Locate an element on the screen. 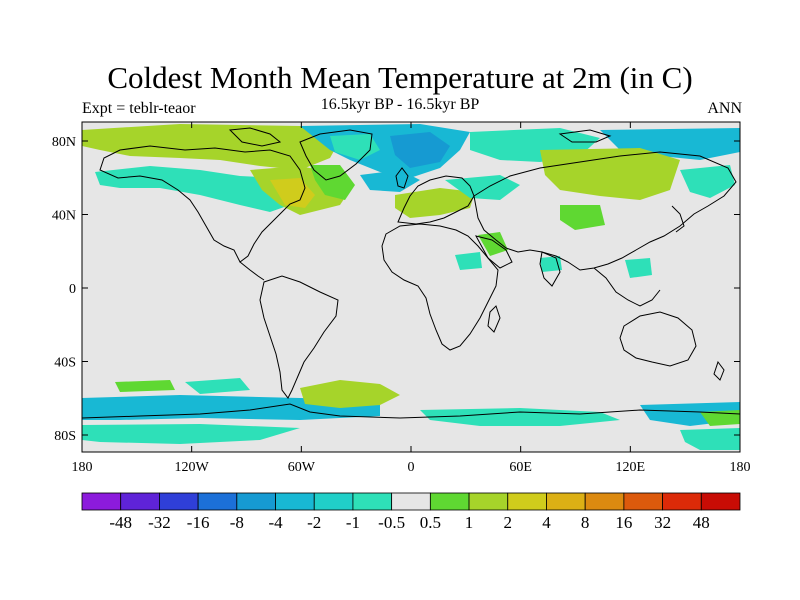 The image size is (800, 600). coastline-new-zealand is located at coordinates (719, 370).